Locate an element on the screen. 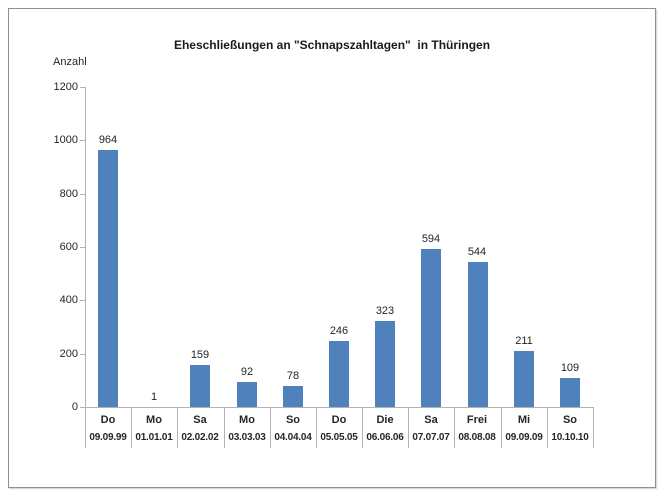 Image resolution: width=668 pixels, height=500 pixels. category-date-label: 04.04.04 is located at coordinates (293, 437).